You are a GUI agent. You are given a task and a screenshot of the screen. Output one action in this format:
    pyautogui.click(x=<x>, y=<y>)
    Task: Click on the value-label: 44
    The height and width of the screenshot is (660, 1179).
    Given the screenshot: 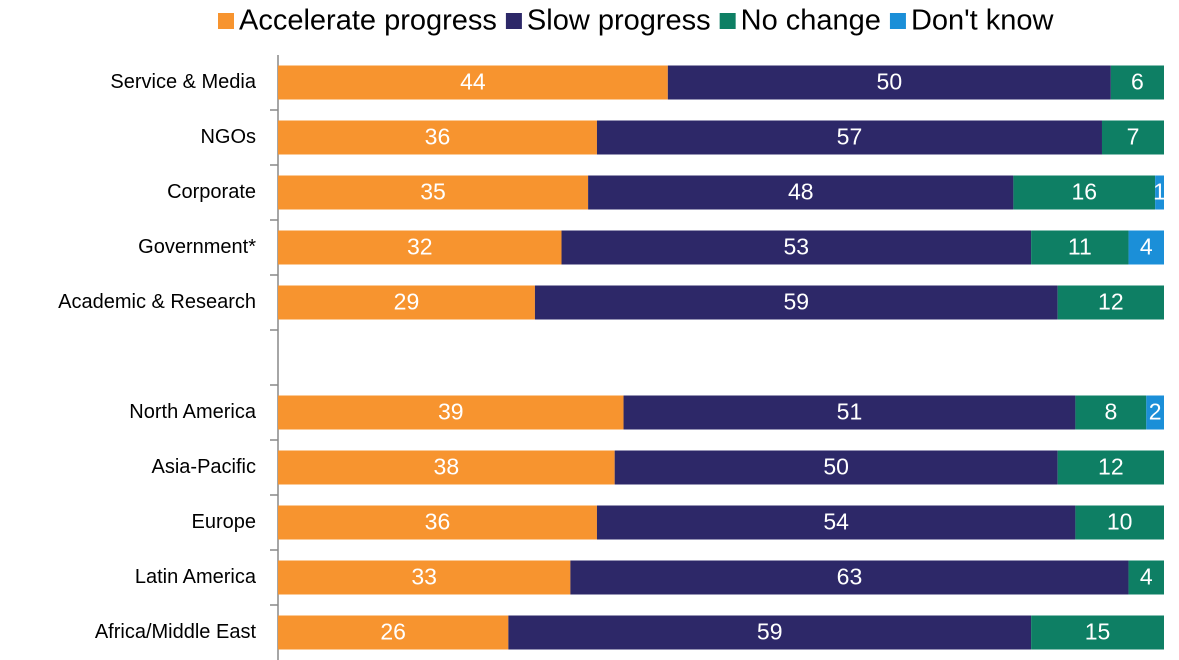 What is the action you would take?
    pyautogui.click(x=473, y=82)
    